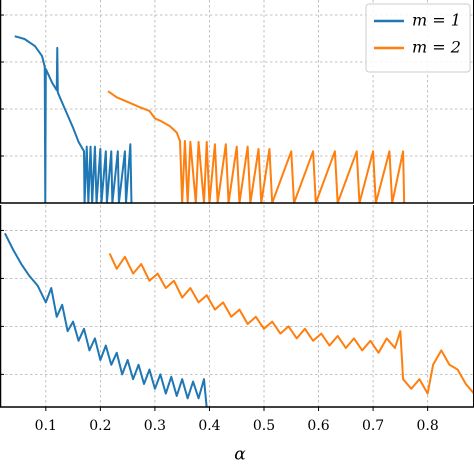  I want to click on x-tick-label: 0.4, so click(209, 426).